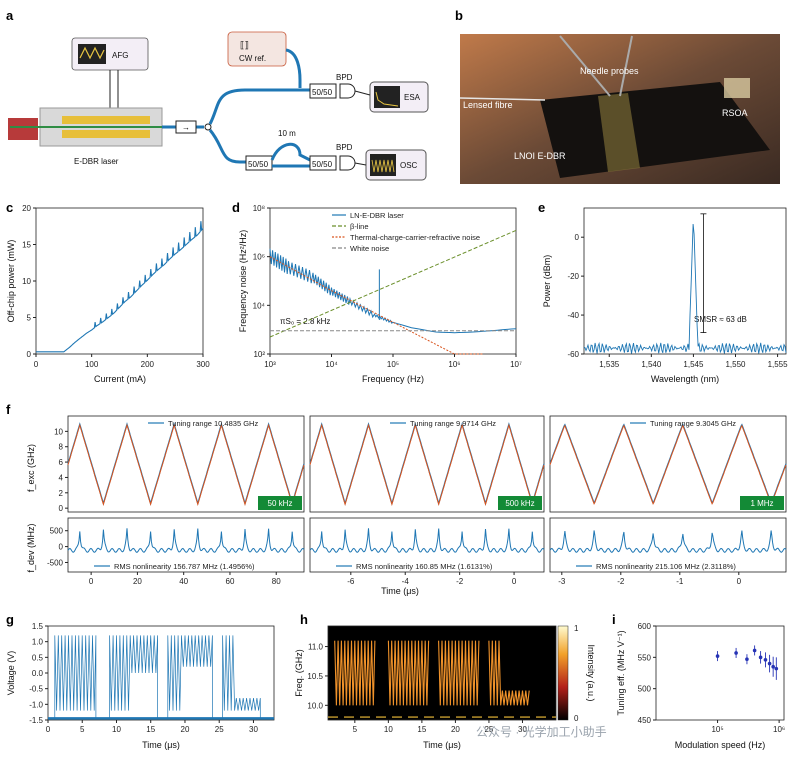  What do you see at coordinates (9, 207) in the screenshot?
I see `panel-label-c: c` at bounding box center [9, 207].